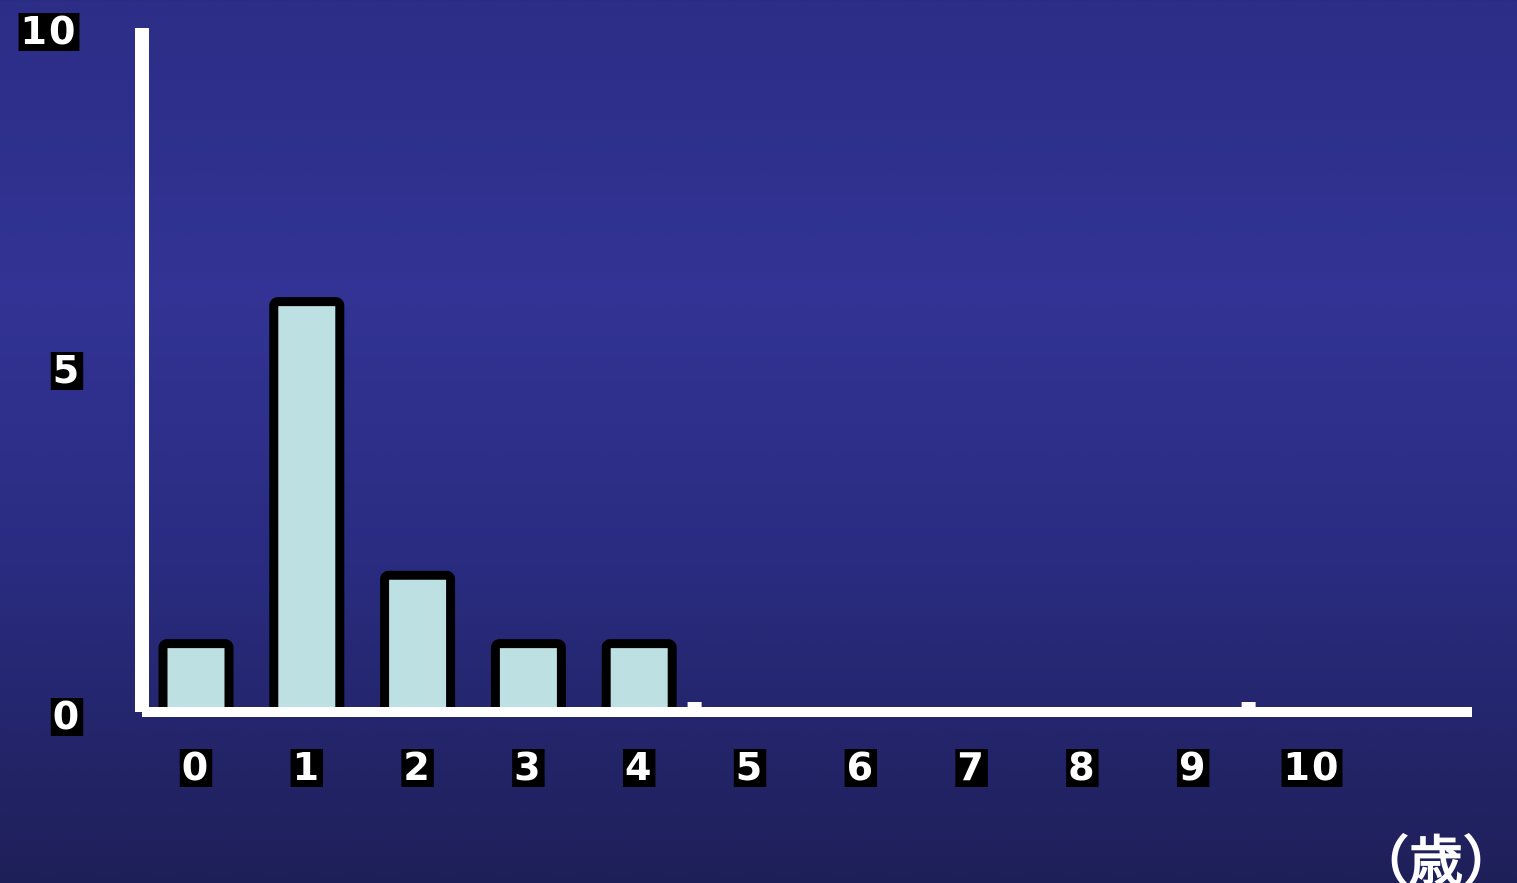  I want to click on x-tick-label-9-text: 9, so click(1193, 767).